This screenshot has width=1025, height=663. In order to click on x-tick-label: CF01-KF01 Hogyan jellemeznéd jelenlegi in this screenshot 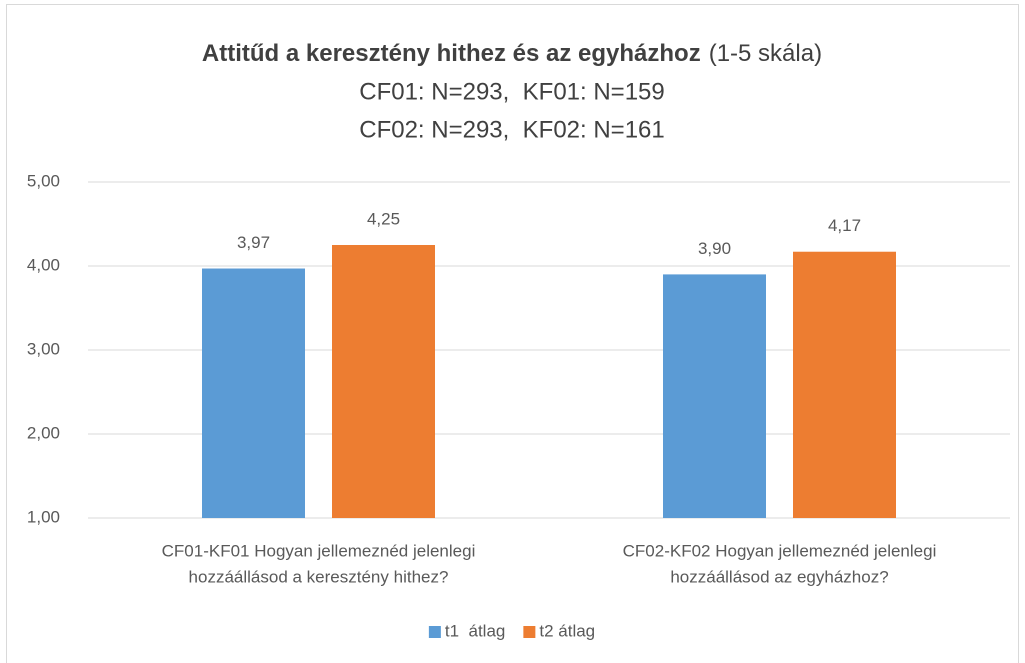, I will do `click(319, 550)`.